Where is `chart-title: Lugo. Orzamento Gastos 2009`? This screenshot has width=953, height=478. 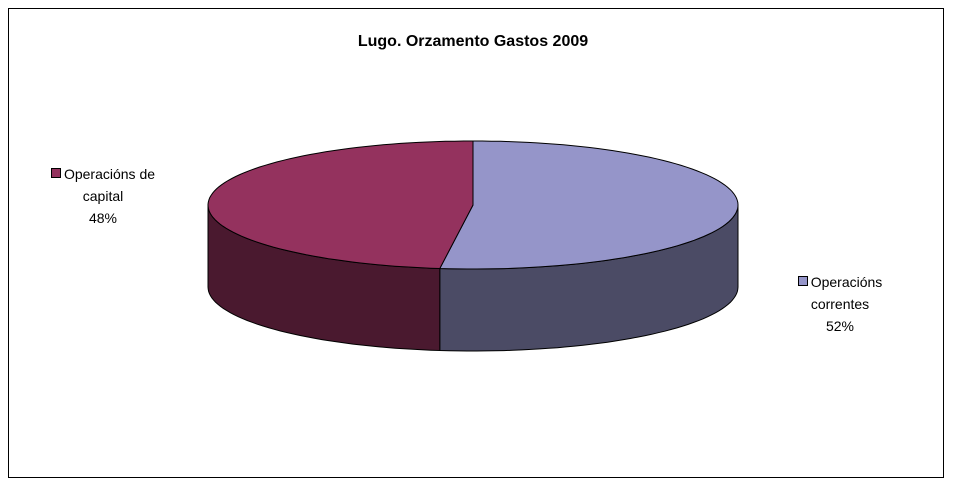
chart-title: Lugo. Orzamento Gastos 2009 is located at coordinates (473, 41).